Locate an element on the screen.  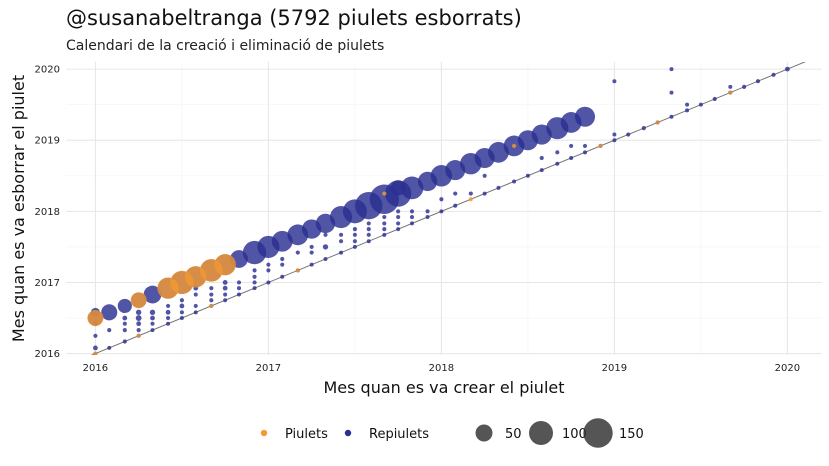
y-tick-label: 2016 is located at coordinates (47, 354).